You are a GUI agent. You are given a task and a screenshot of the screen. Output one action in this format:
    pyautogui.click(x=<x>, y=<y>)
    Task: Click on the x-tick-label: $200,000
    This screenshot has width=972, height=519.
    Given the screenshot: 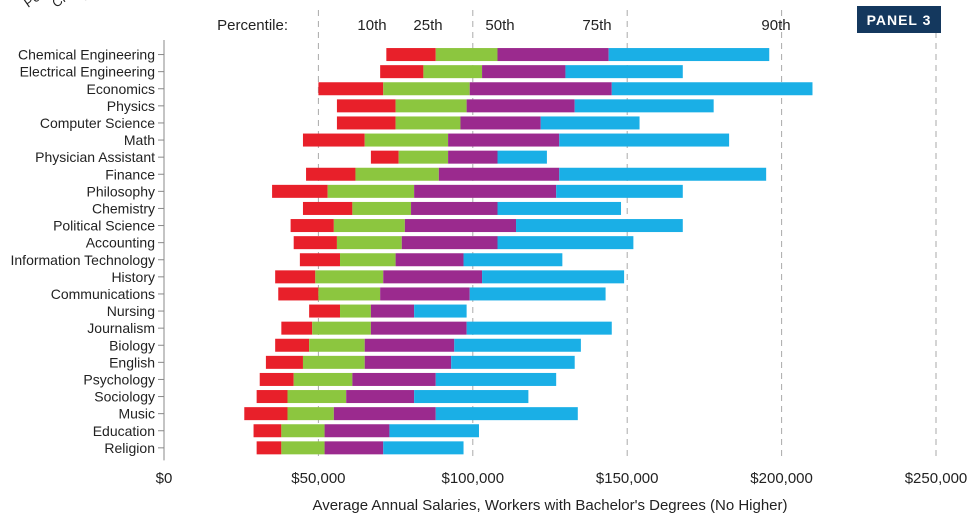 What is the action you would take?
    pyautogui.click(x=781, y=478)
    